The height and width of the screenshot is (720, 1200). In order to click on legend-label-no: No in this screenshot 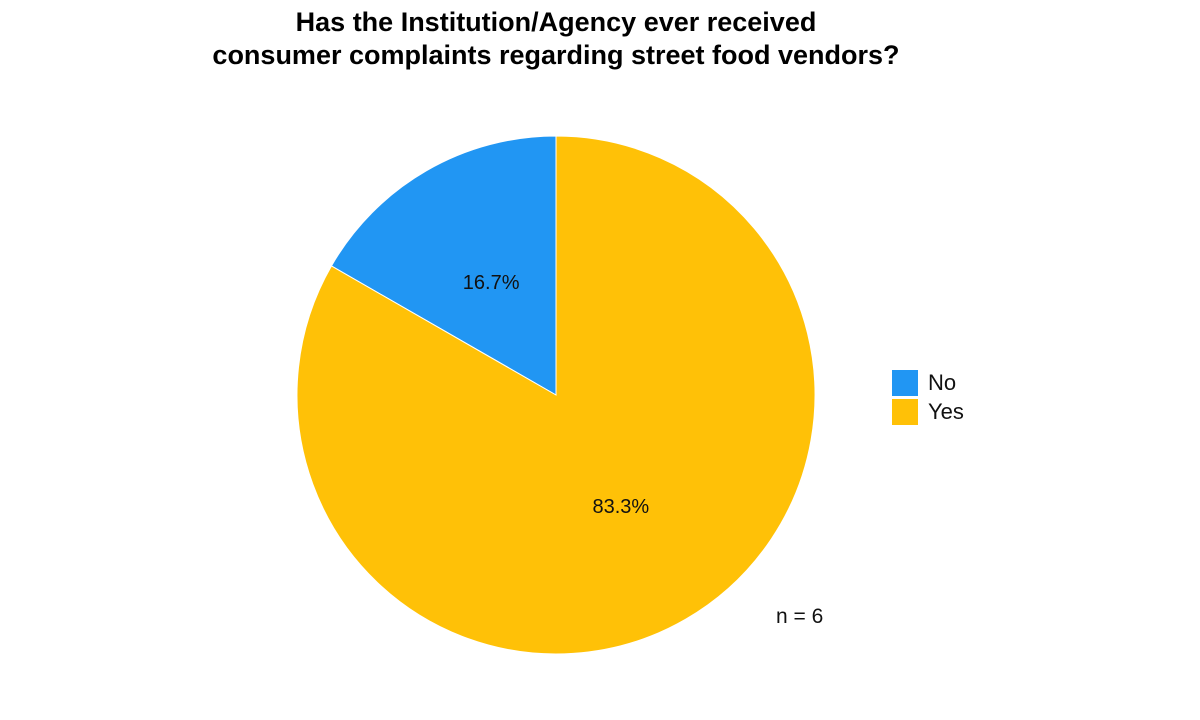, I will do `click(942, 382)`.